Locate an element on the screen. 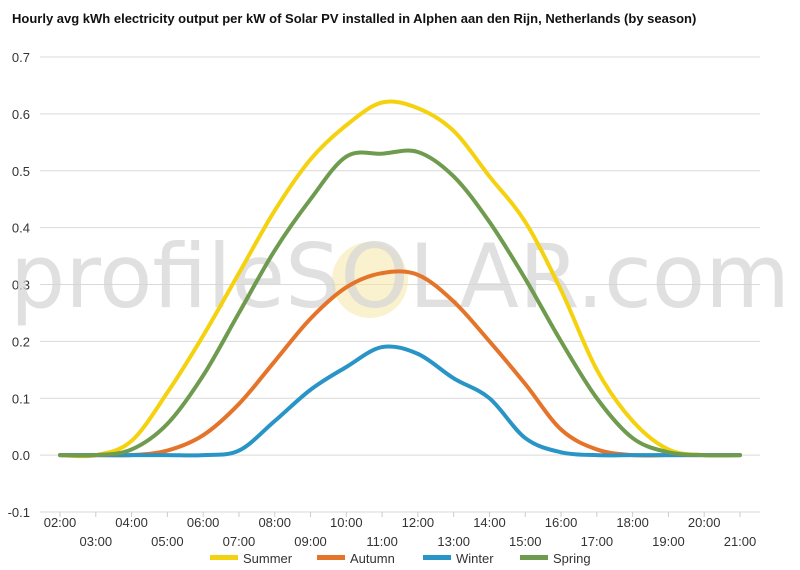  legend-swatch-summer is located at coordinates (224, 557).